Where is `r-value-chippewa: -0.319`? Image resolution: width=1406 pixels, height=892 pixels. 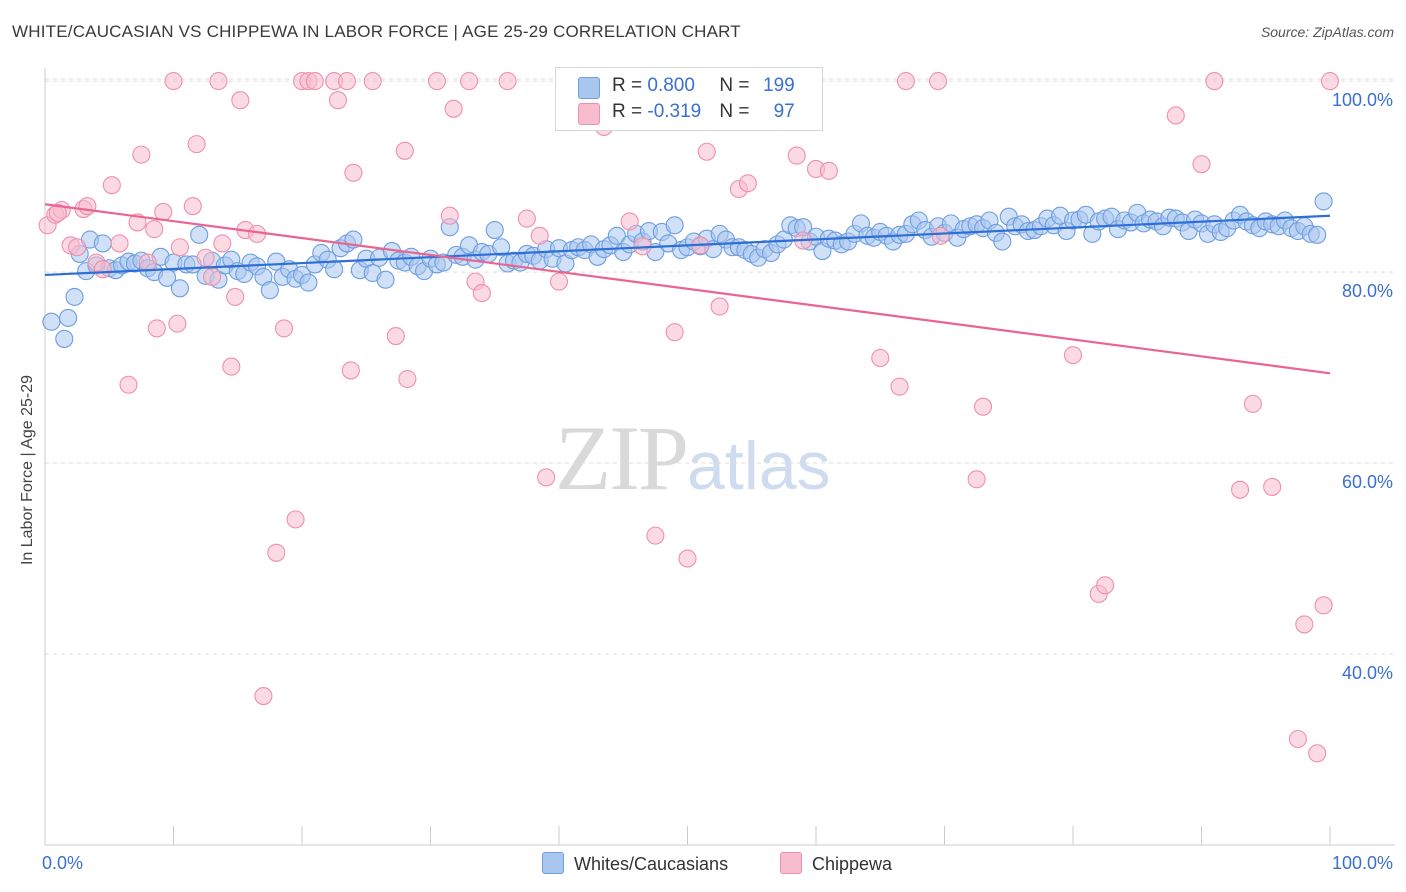 r-value-chippewa: -0.319 is located at coordinates (674, 111).